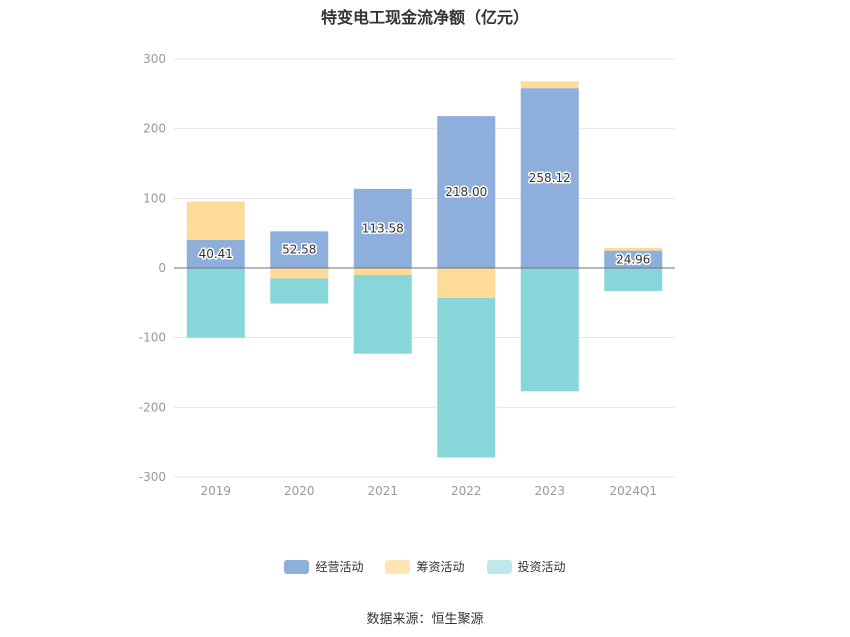  I want to click on bar-financing-2023, so click(549, 85).